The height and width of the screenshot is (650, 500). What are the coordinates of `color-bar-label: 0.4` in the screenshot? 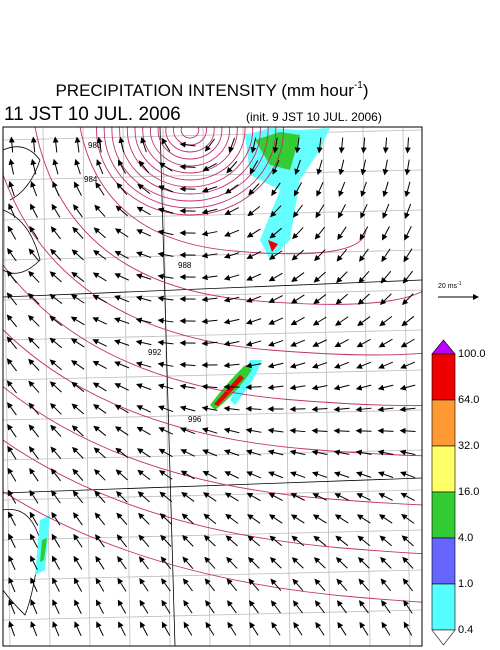 It's located at (465, 630).